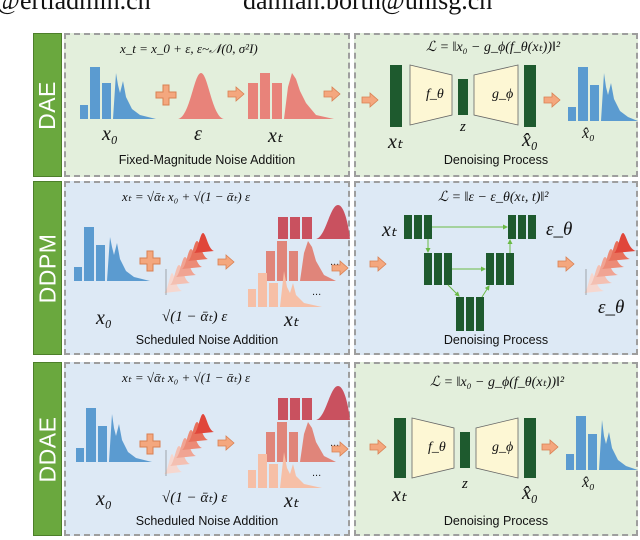  What do you see at coordinates (470, 273) in the screenshot?
I see `unet-network-icon` at bounding box center [470, 273].